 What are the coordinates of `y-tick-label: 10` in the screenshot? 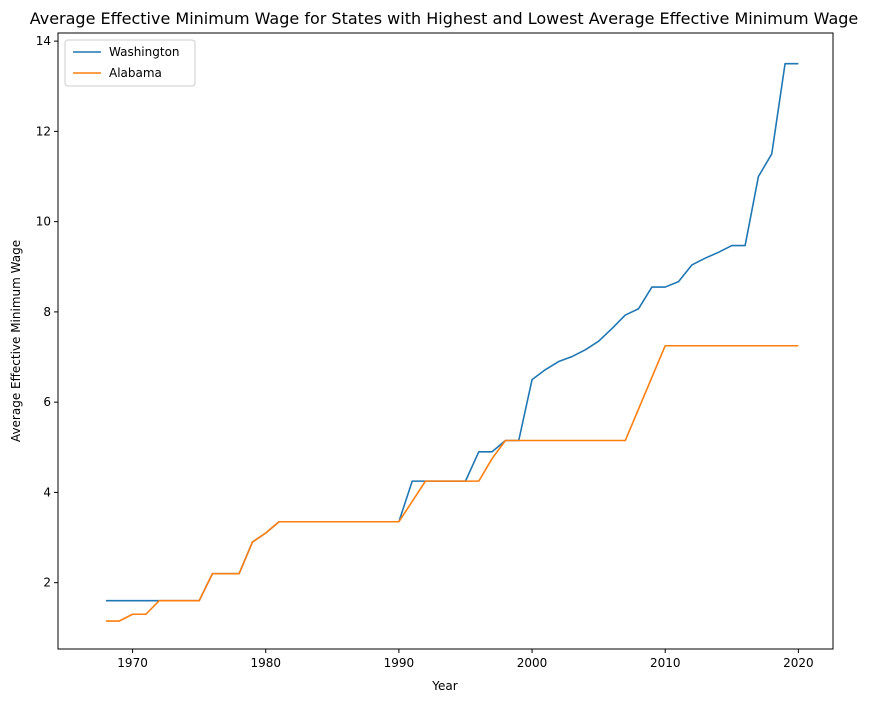 It's located at (43, 222).